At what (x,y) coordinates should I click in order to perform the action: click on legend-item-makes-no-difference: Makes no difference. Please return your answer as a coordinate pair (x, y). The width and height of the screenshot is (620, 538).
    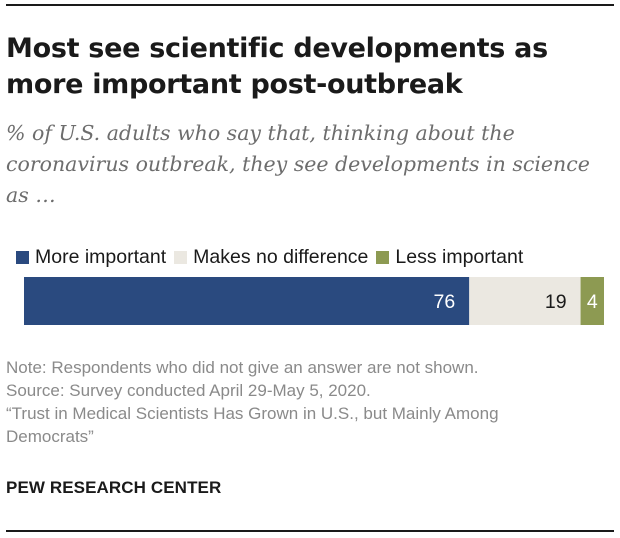
    Looking at the image, I should click on (271, 257).